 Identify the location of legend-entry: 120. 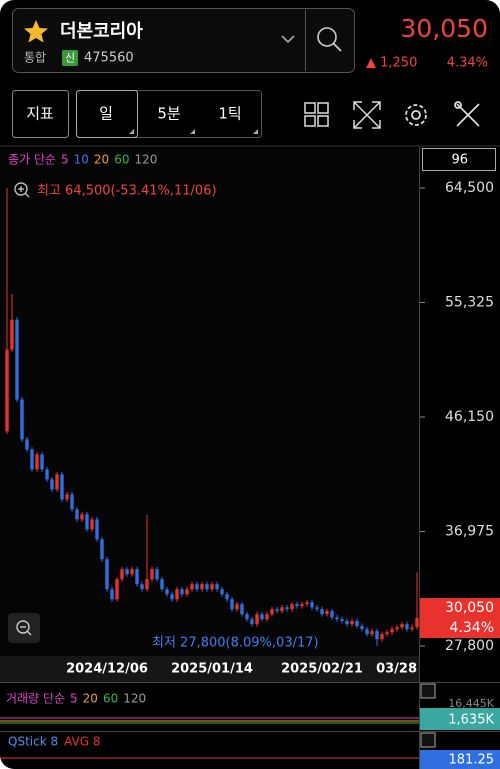
(134, 699).